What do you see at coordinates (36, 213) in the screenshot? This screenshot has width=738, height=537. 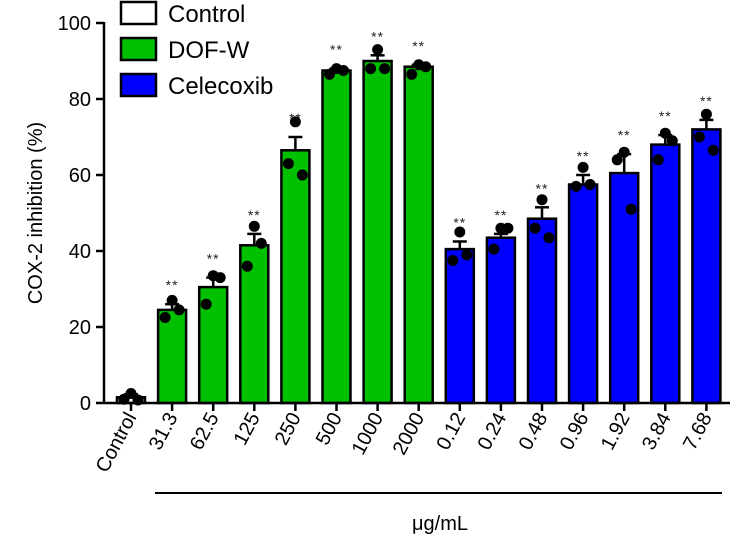 I see `y-axis-label: COX-2 inhibition (%)` at bounding box center [36, 213].